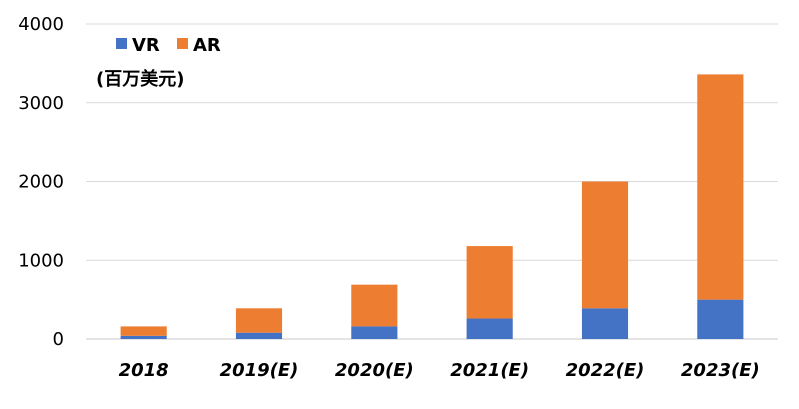  What do you see at coordinates (41, 260) in the screenshot?
I see `y-tick-label: 1000` at bounding box center [41, 260].